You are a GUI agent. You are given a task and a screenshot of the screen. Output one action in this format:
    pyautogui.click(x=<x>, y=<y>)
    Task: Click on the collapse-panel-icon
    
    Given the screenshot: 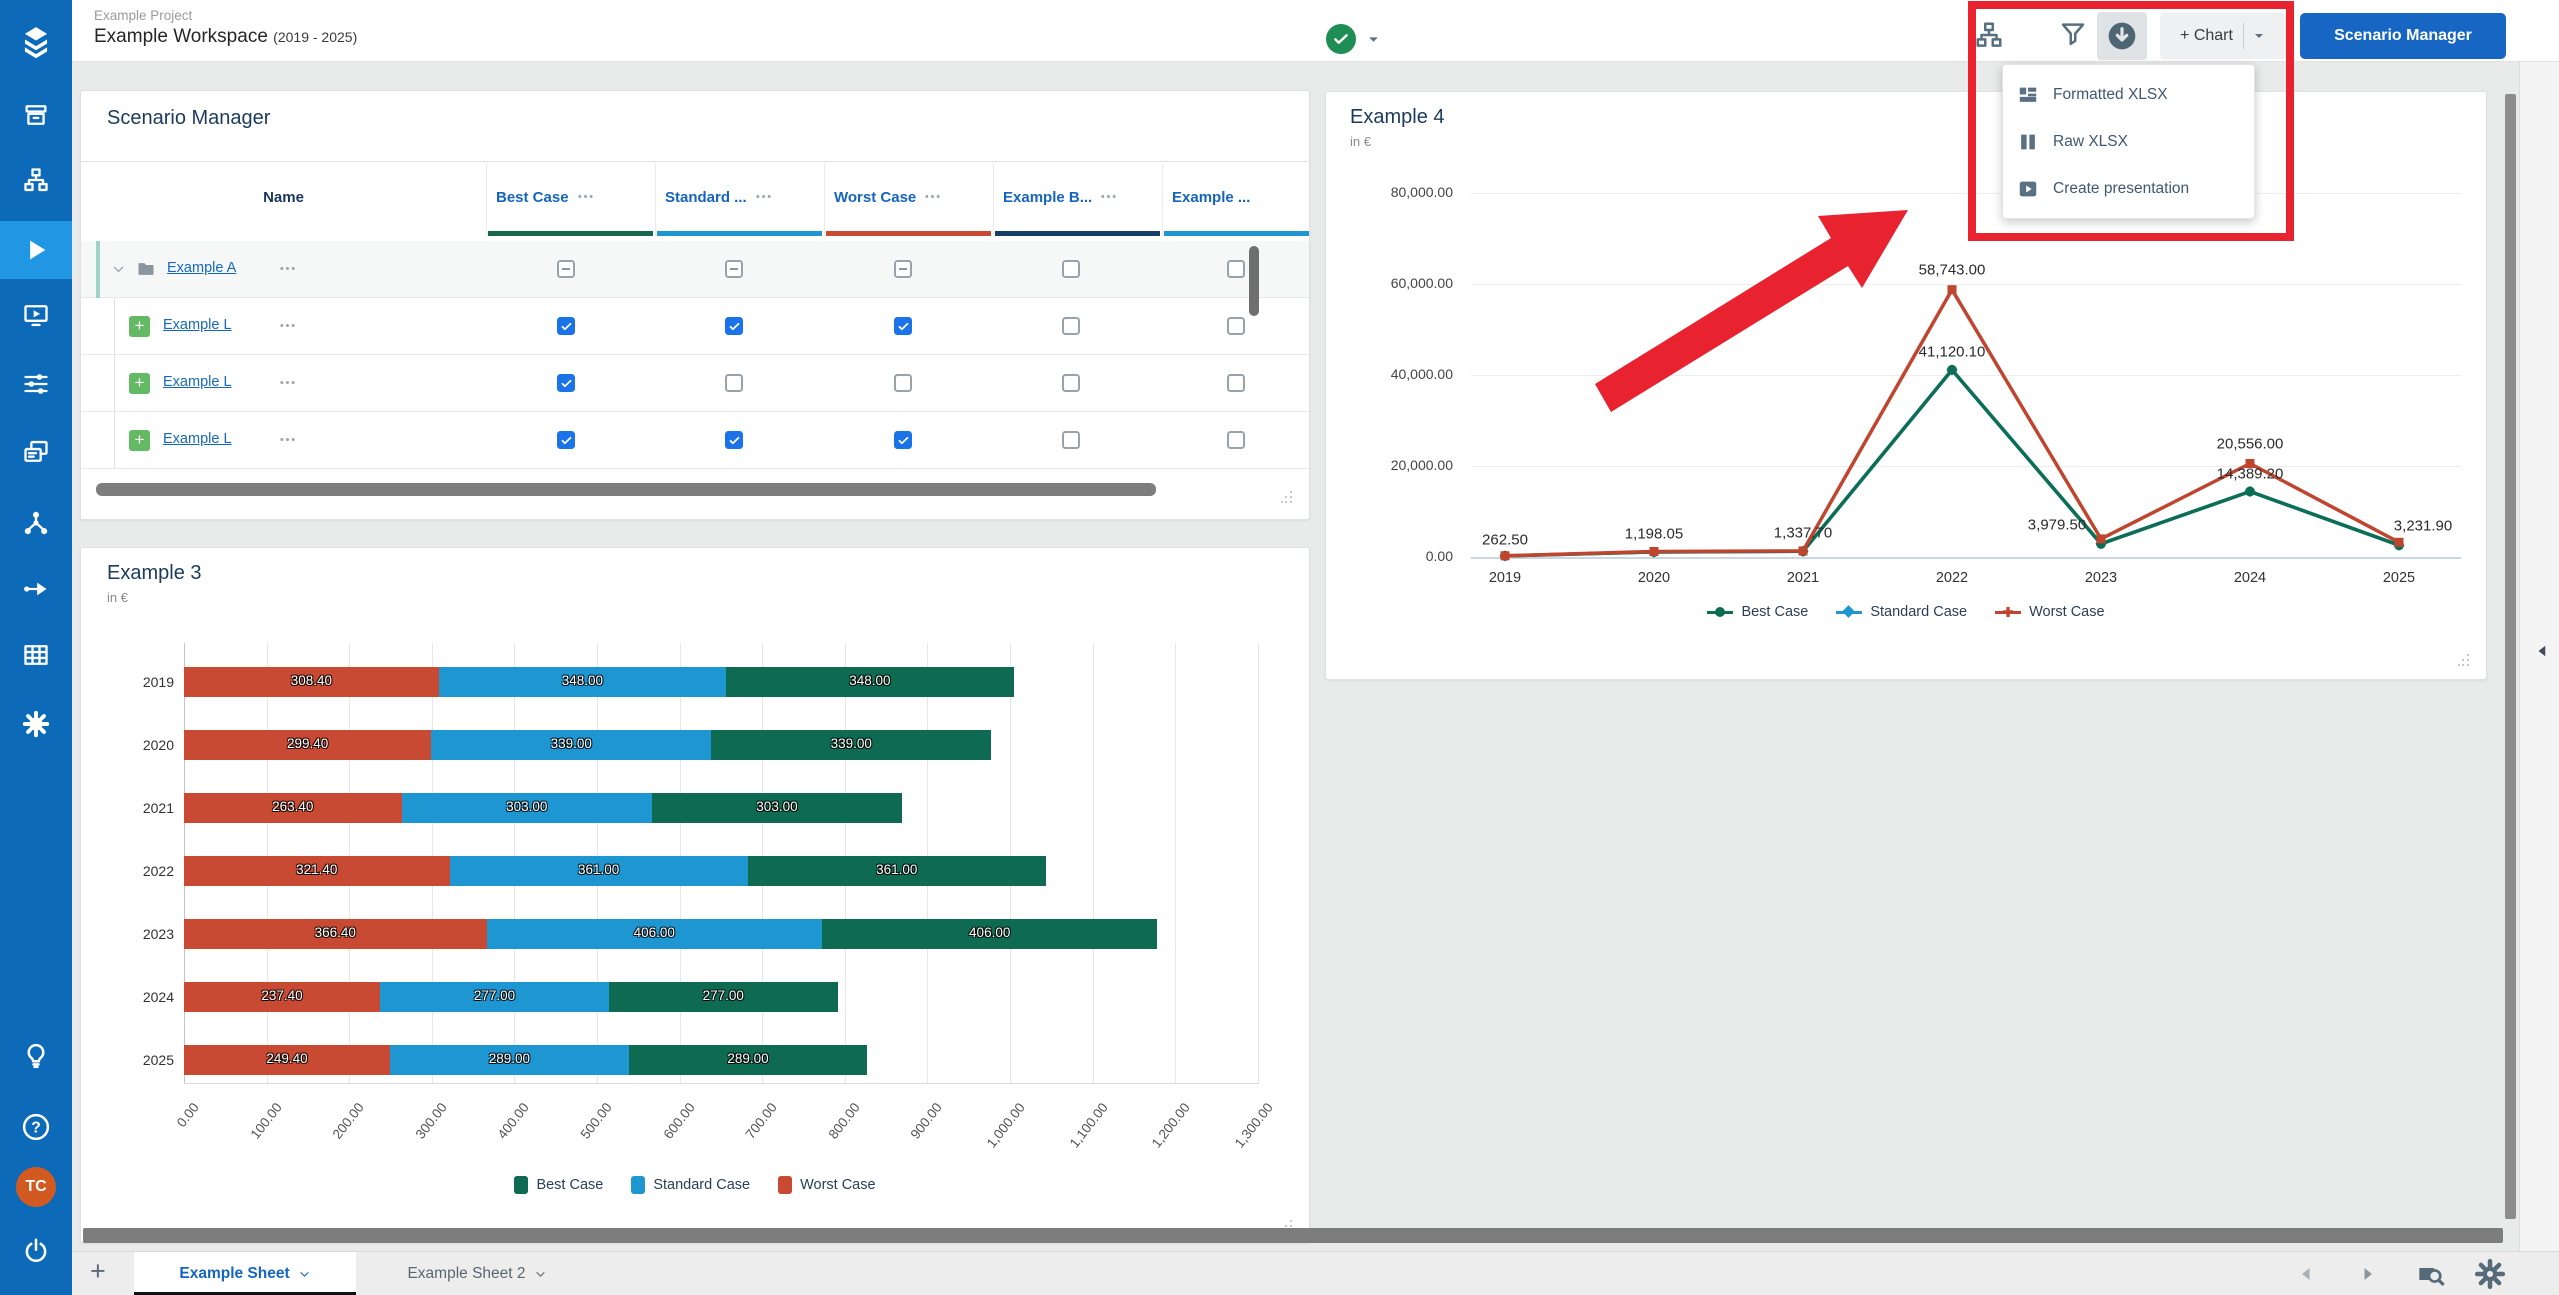 What is the action you would take?
    pyautogui.click(x=2543, y=651)
    